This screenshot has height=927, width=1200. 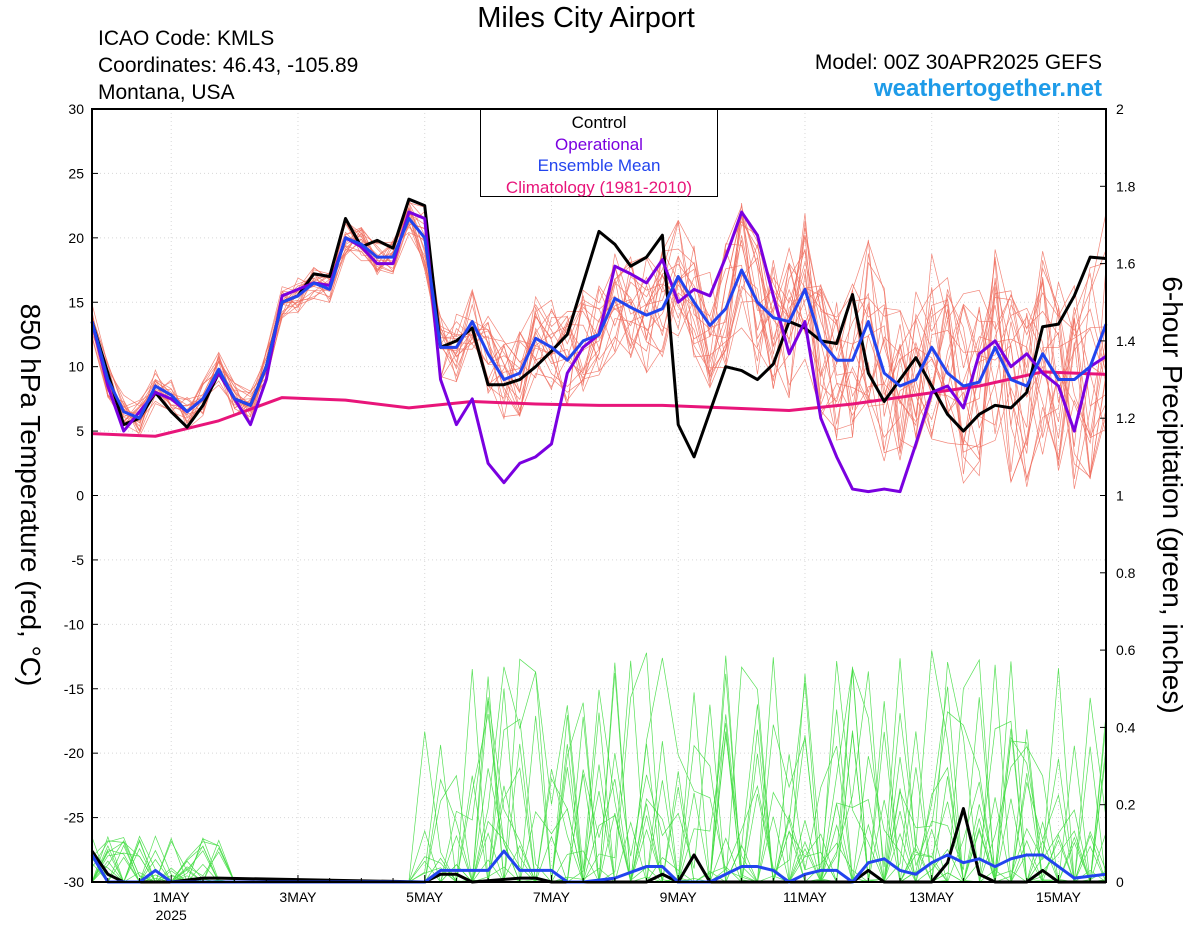 I want to click on left-tick-label: -25, so click(x=74, y=818).